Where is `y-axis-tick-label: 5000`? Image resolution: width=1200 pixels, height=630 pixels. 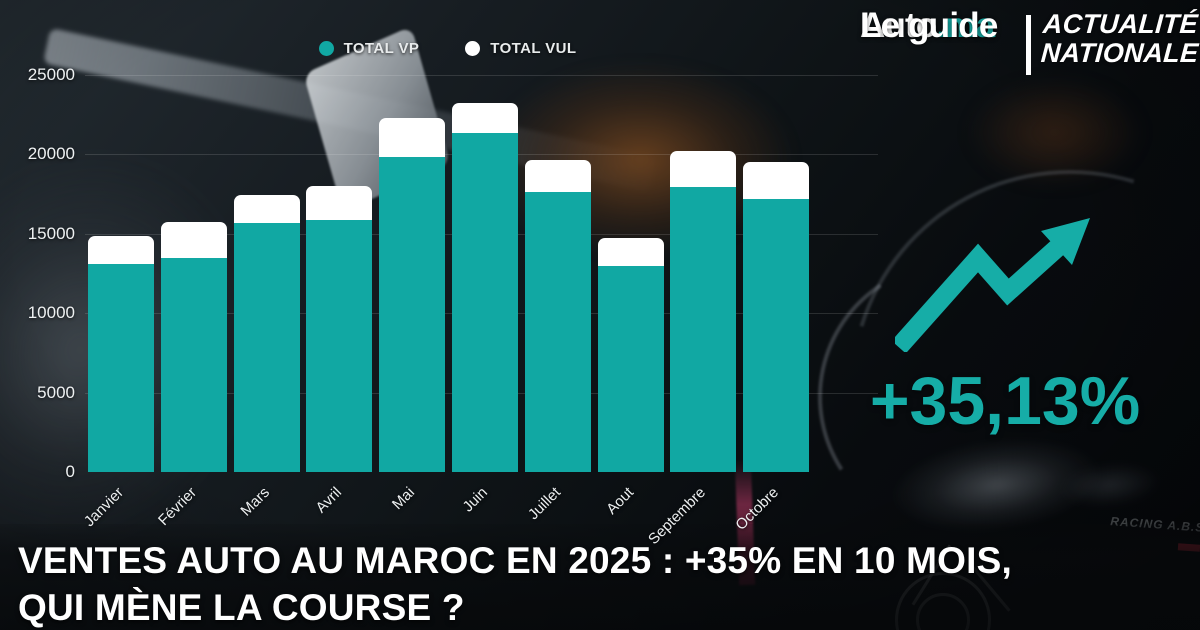 y-axis-tick-label: 5000 is located at coordinates (56, 392).